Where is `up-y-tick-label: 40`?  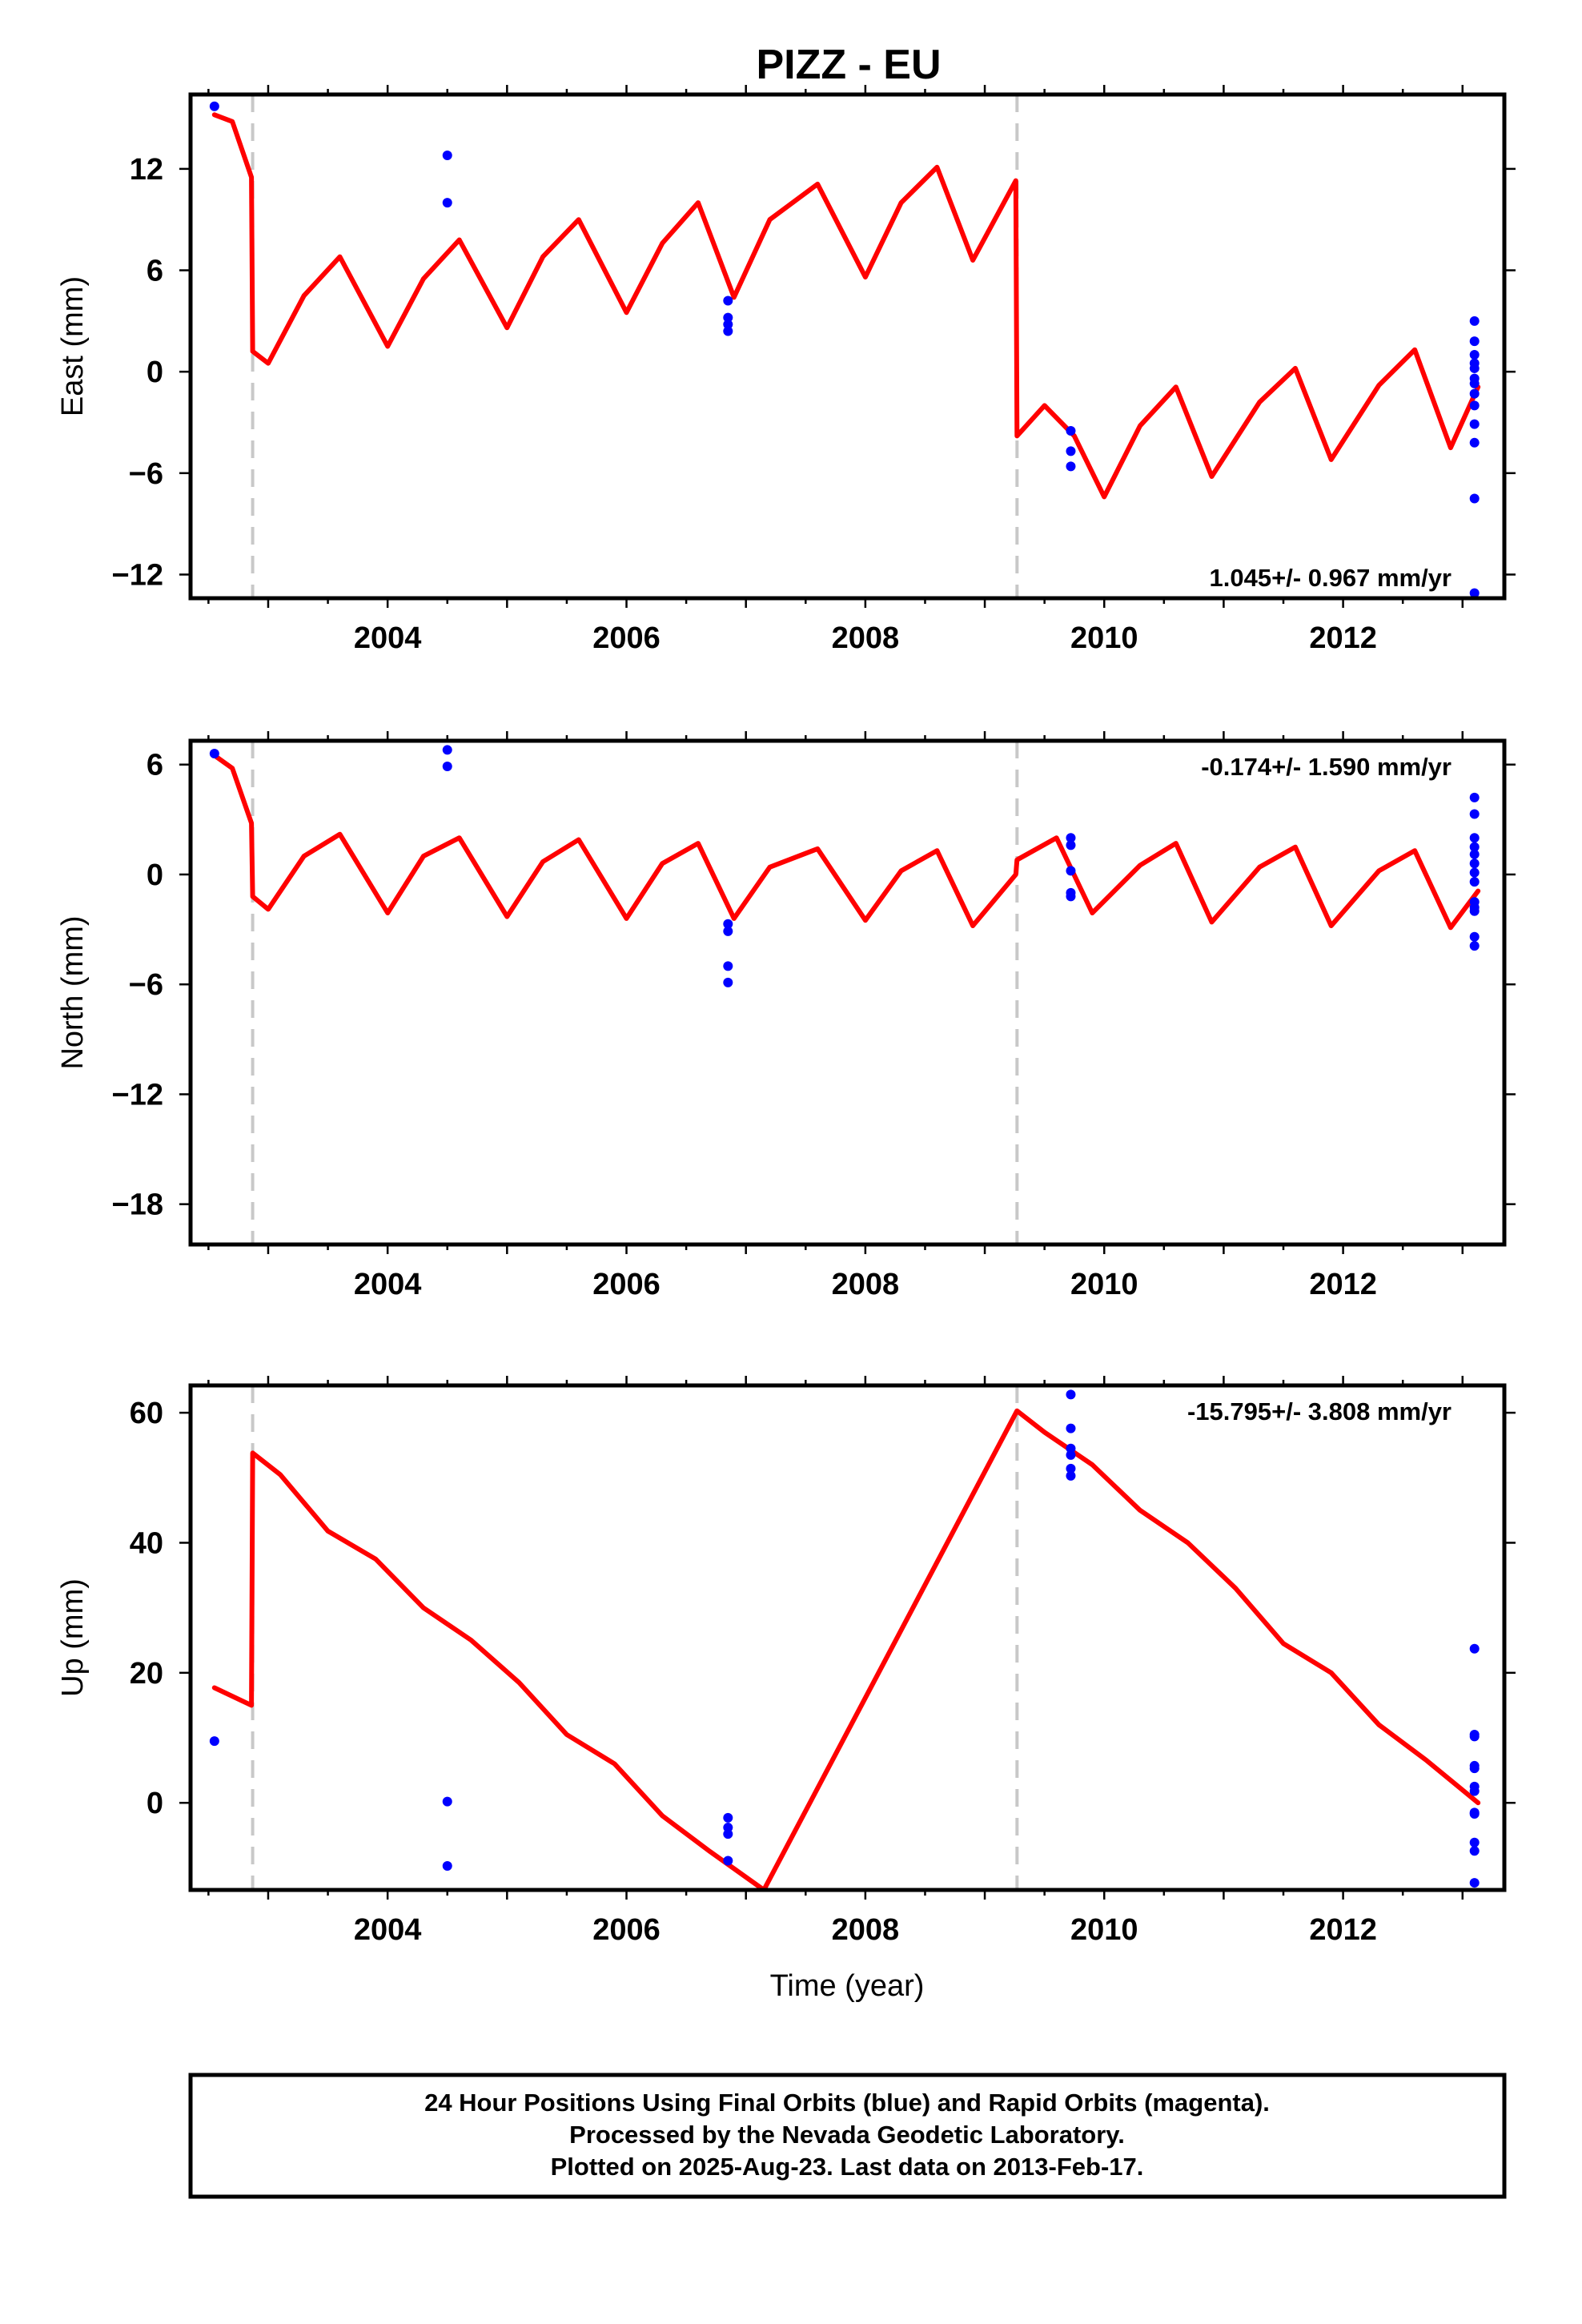
up-y-tick-label: 40 is located at coordinates (146, 1543).